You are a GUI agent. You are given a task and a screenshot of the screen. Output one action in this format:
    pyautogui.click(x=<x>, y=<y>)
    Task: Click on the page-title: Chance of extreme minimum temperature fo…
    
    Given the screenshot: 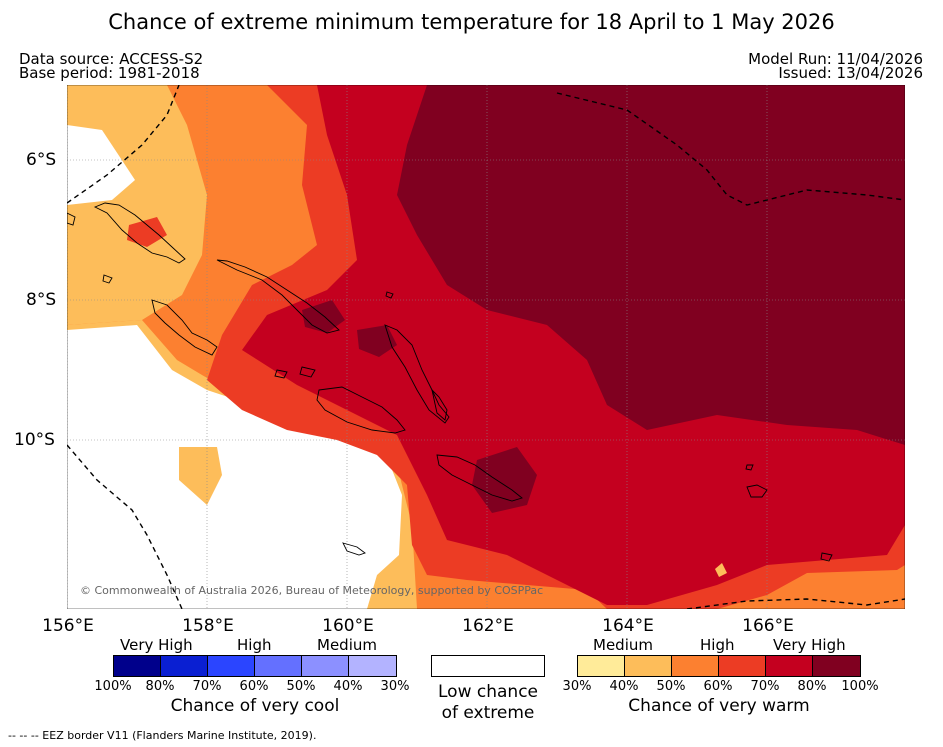 What is the action you would take?
    pyautogui.click(x=471, y=22)
    